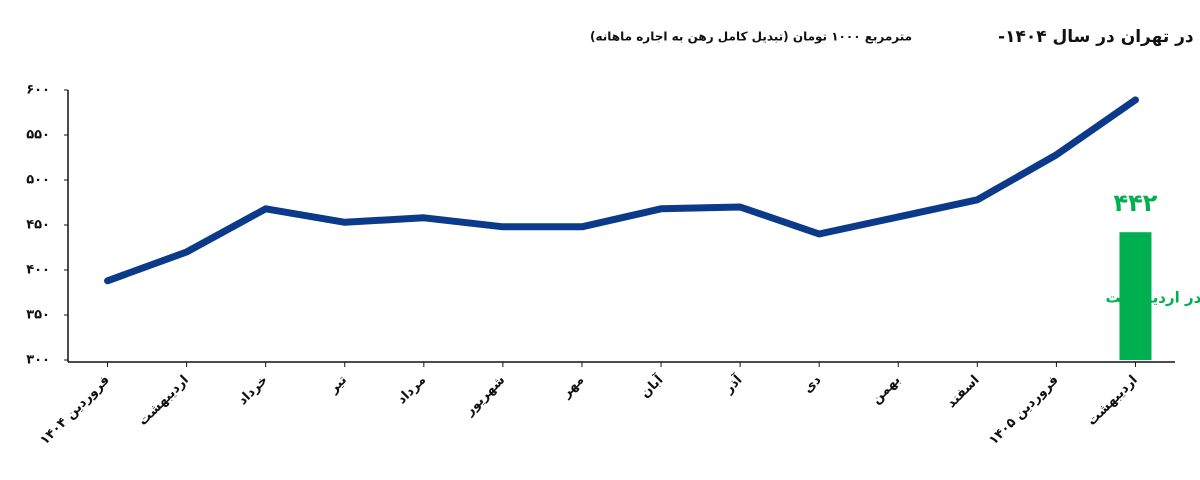 The image size is (1200, 480). What do you see at coordinates (485, 396) in the screenshot?
I see `x-tick-label: شهریور` at bounding box center [485, 396].